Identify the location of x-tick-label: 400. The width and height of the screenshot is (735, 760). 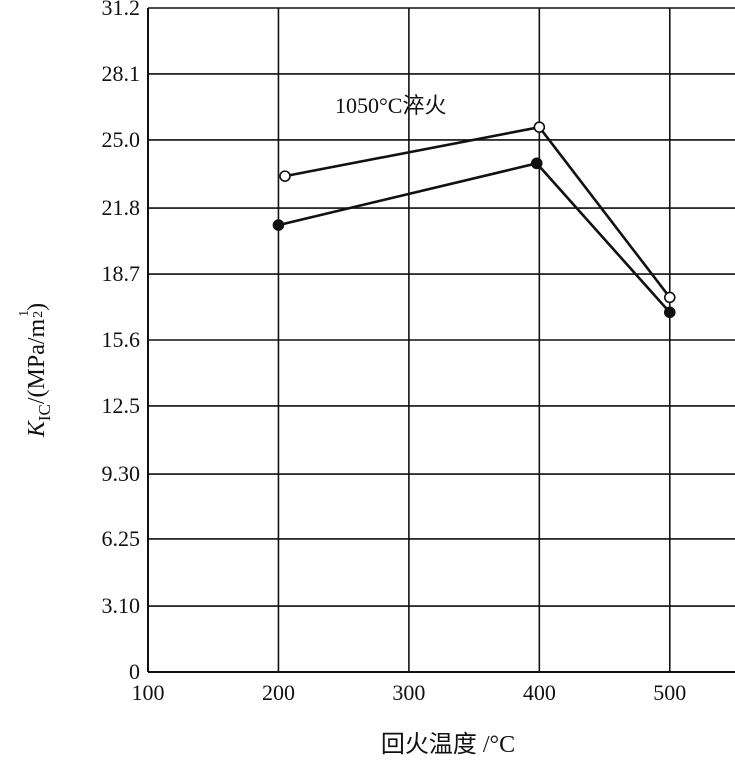
(539, 692).